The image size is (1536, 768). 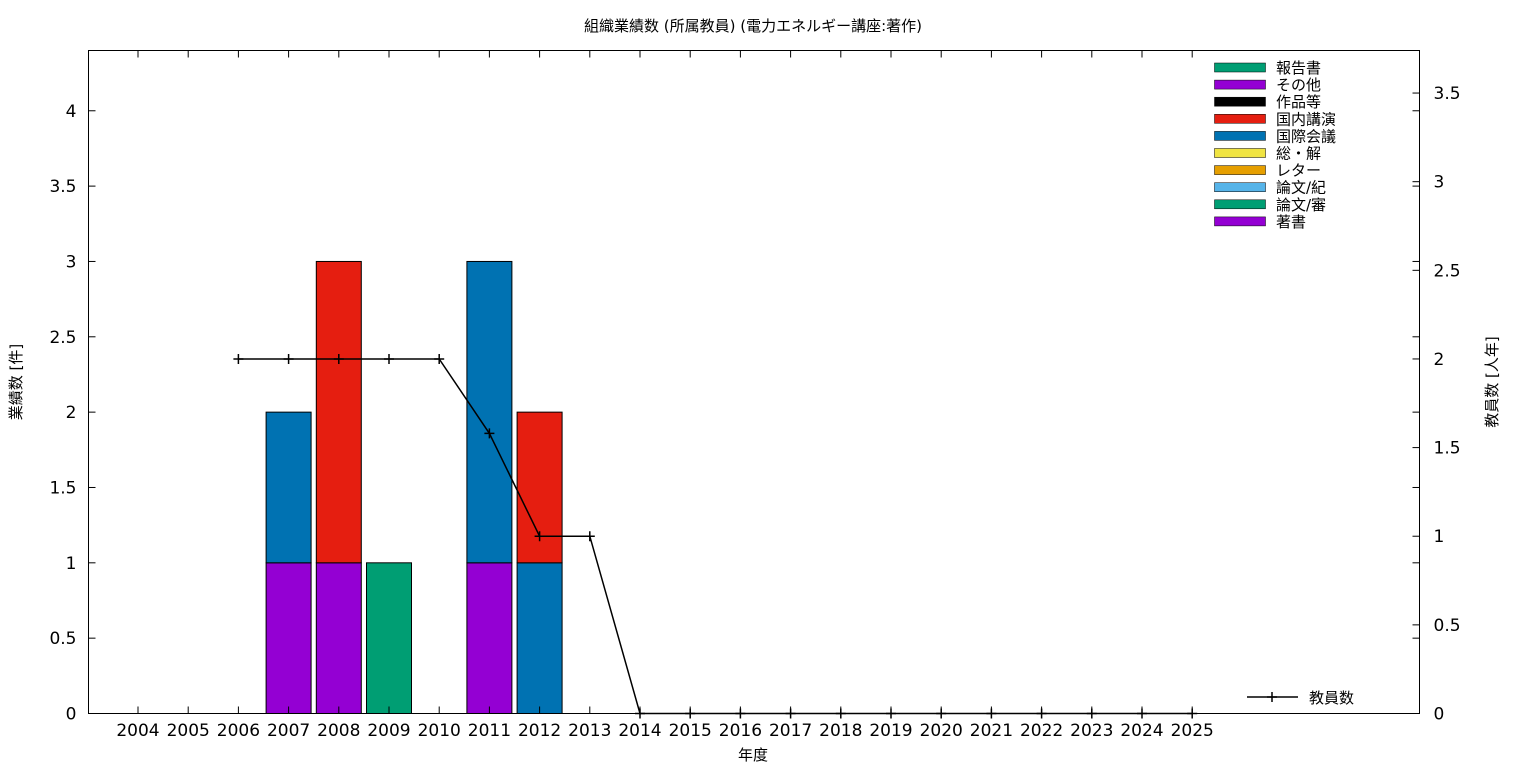 I want to click on x-tick-label: 2015, so click(x=690, y=731).